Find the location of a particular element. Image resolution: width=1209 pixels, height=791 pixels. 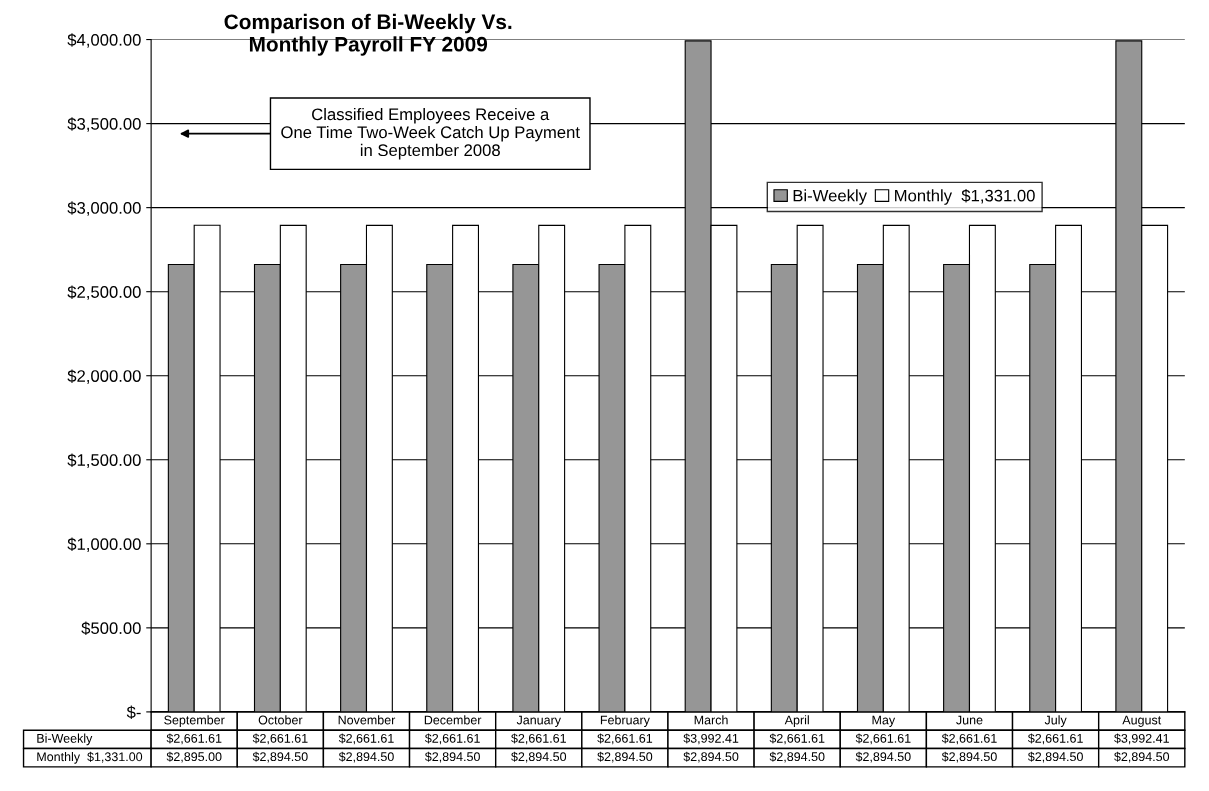

text: Bi-Weekly is located at coordinates (65, 739).